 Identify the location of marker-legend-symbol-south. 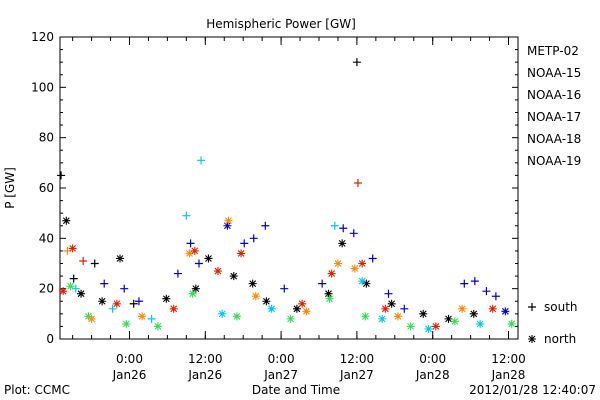
(532, 307).